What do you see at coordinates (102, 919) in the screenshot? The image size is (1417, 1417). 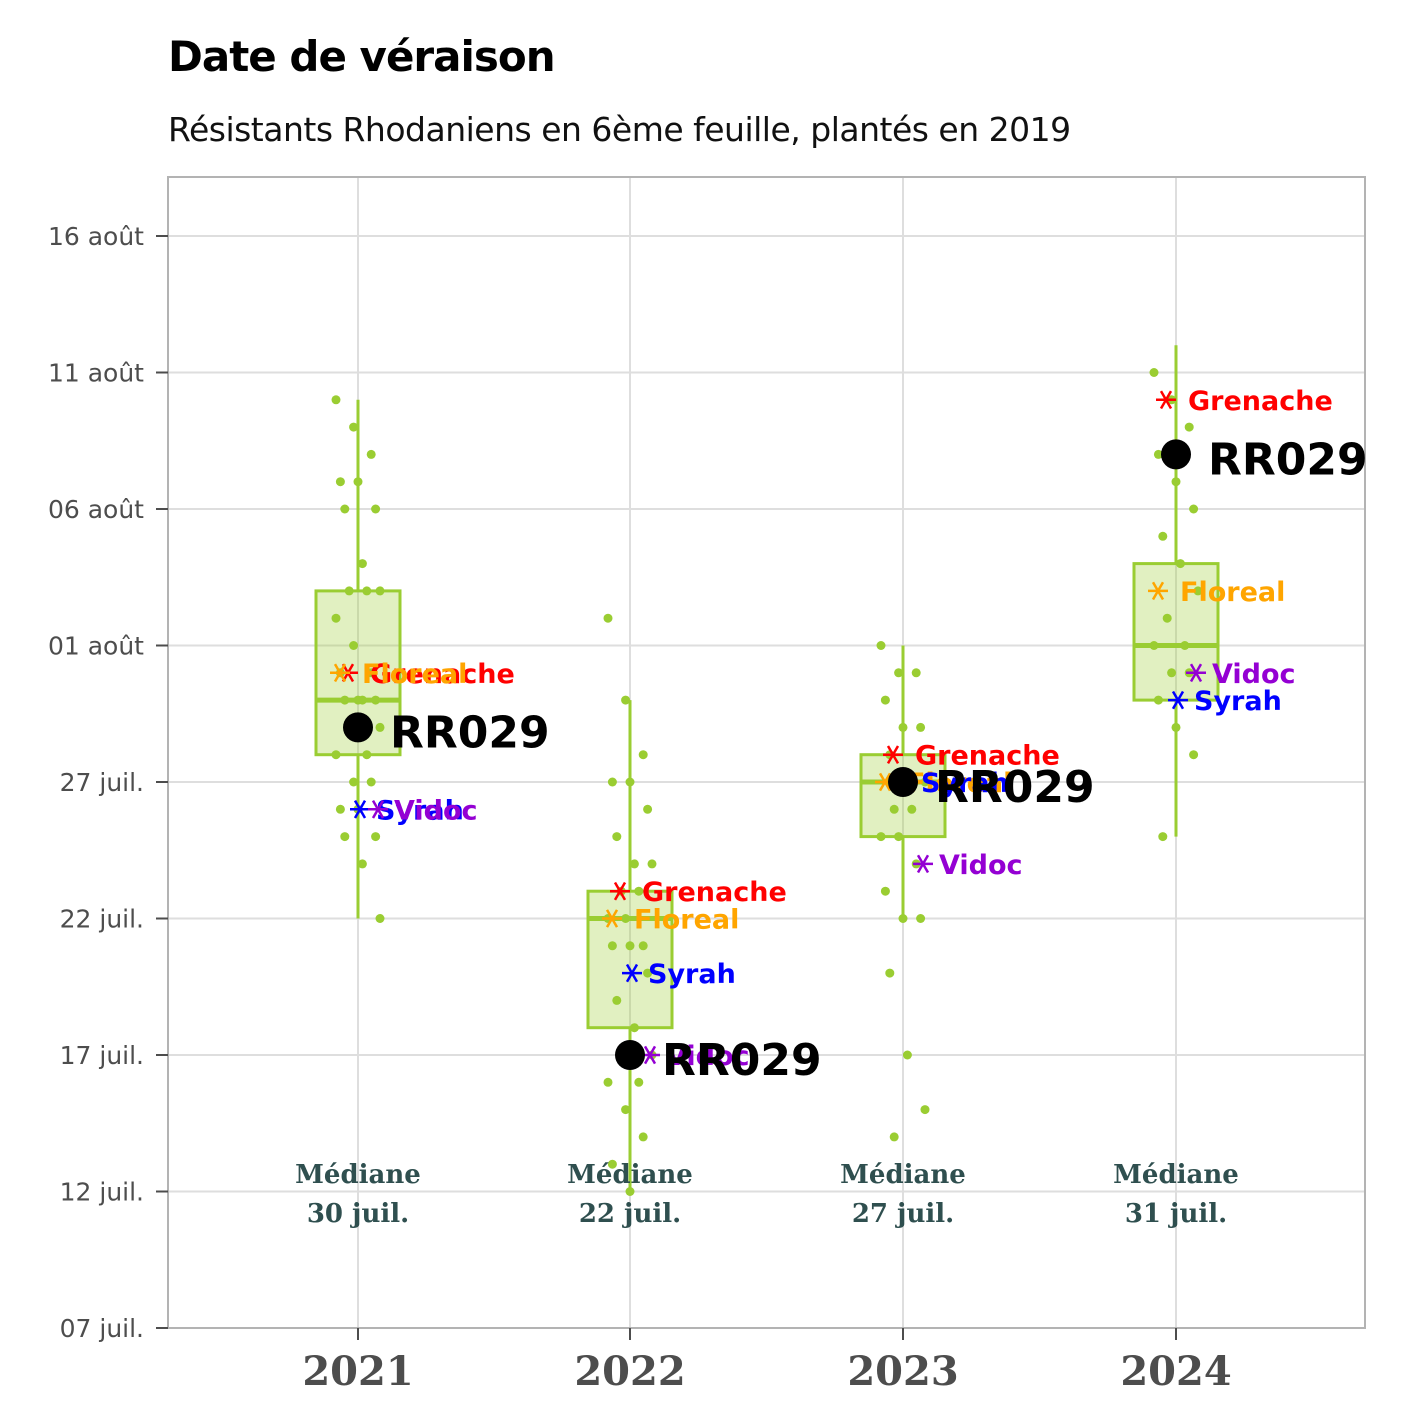 I see `y-tick-label: 22 juil.` at bounding box center [102, 919].